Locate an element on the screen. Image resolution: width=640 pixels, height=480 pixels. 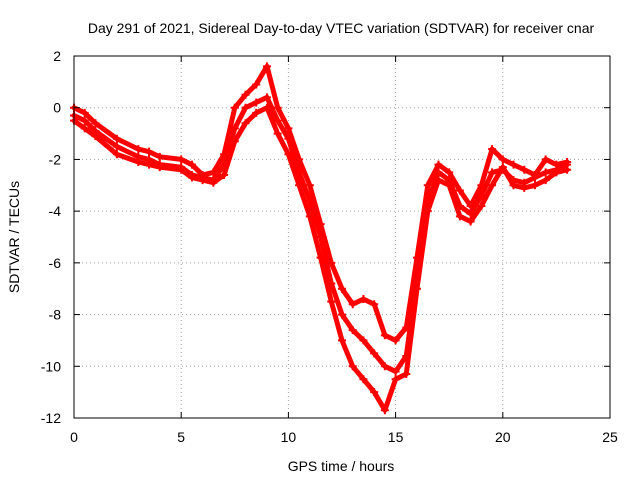
y-axis-label: SDTVAR / TECUs is located at coordinates (14, 237).